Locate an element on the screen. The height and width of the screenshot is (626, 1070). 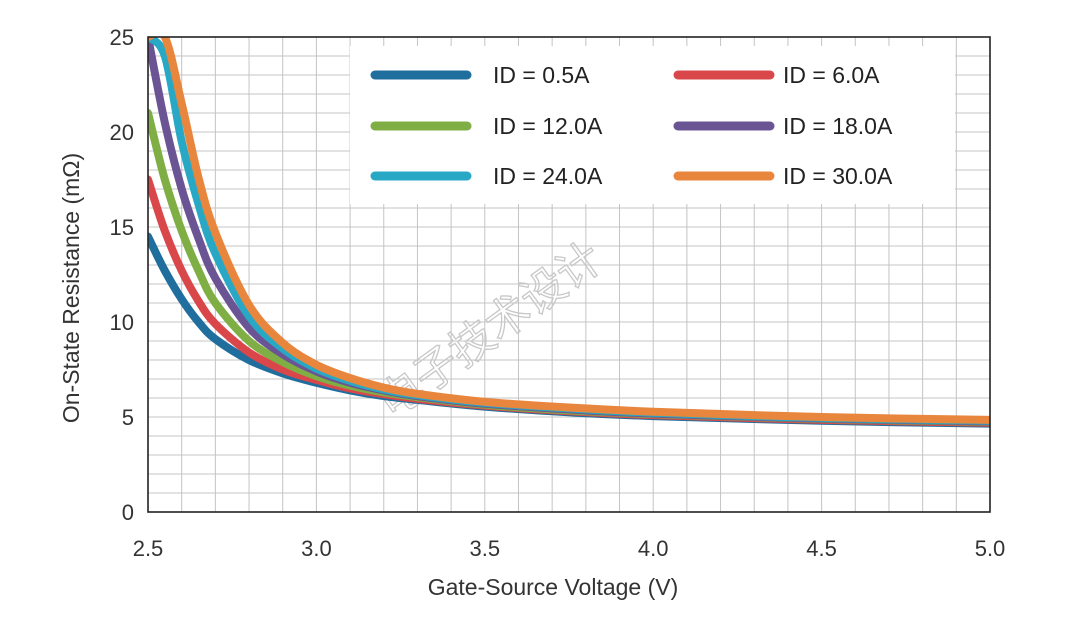
x-tick-label: 4.0 is located at coordinates (653, 548).